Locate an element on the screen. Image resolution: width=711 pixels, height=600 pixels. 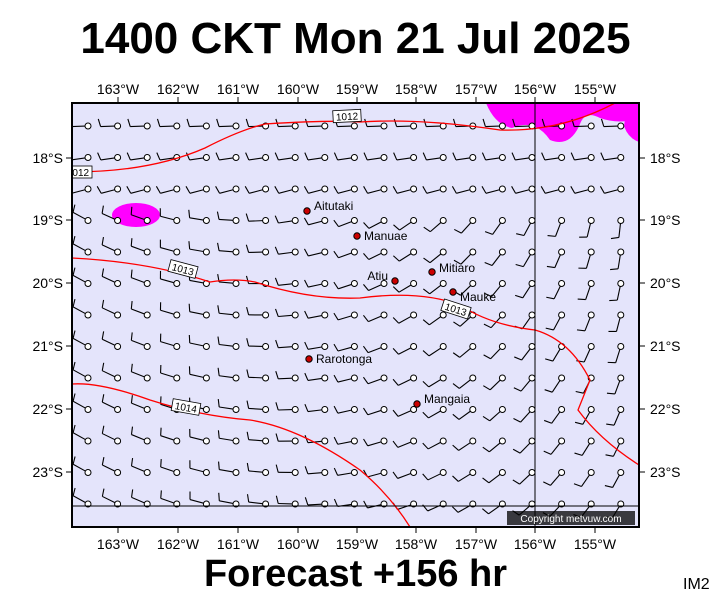
lon-label-top: 162°W is located at coordinates (178, 89).